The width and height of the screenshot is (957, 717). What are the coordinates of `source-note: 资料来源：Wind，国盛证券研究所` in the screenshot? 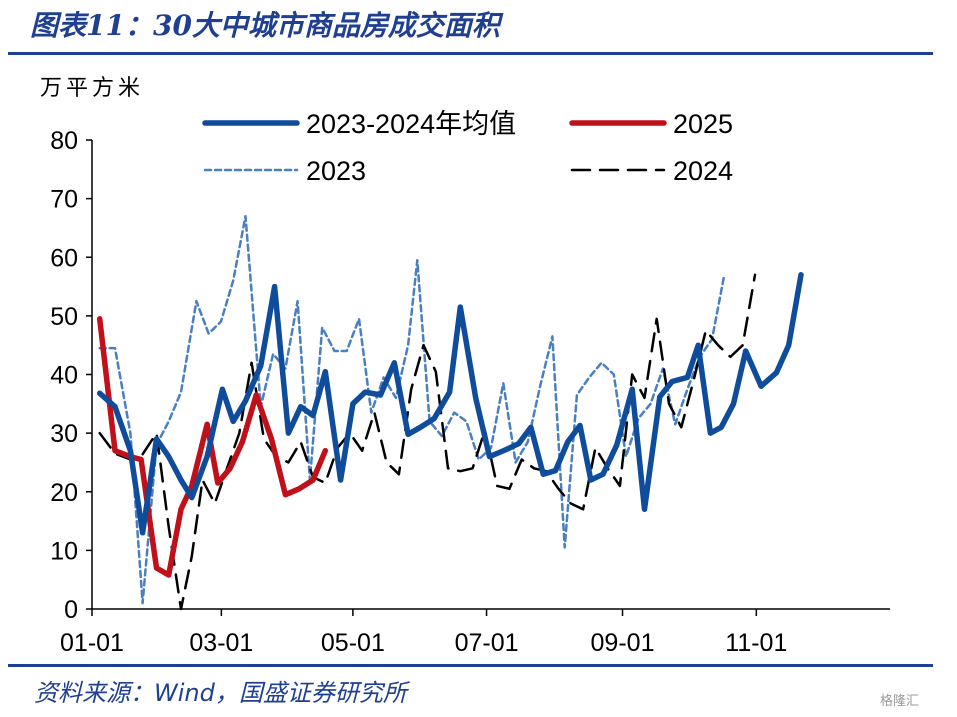 It's located at (220, 693).